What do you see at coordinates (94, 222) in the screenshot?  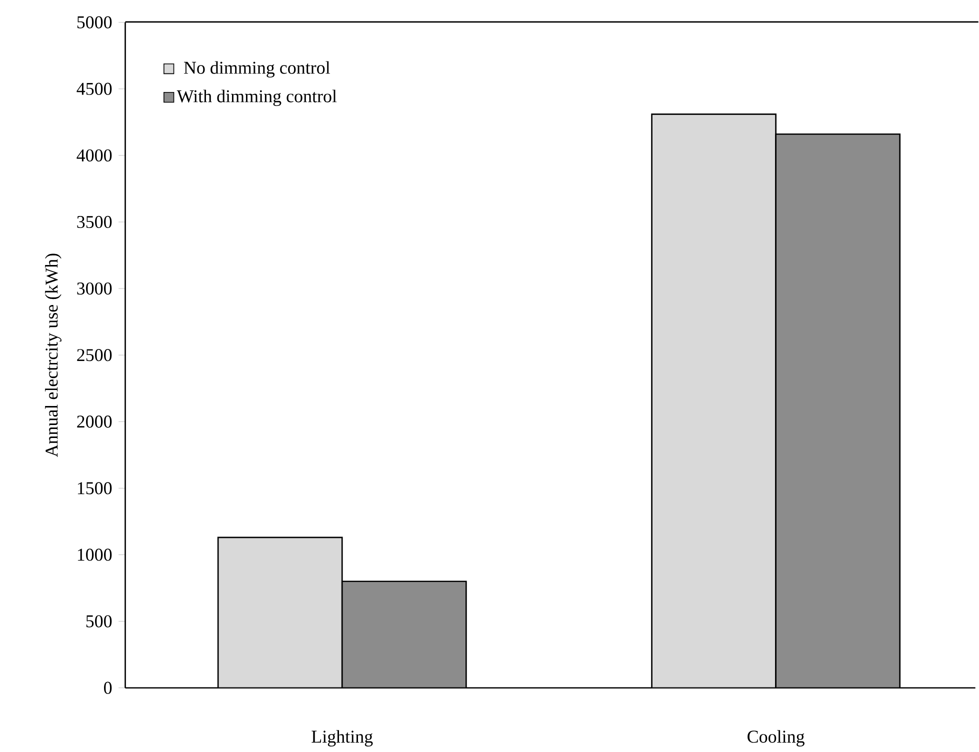 I see `y-tick-label: 3500` at bounding box center [94, 222].